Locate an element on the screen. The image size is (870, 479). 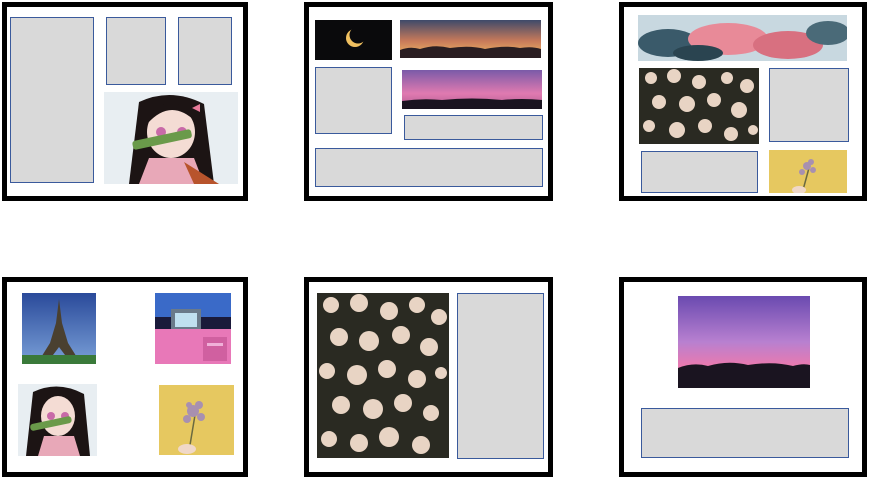
crescent-moon-image is located at coordinates (353, 40).